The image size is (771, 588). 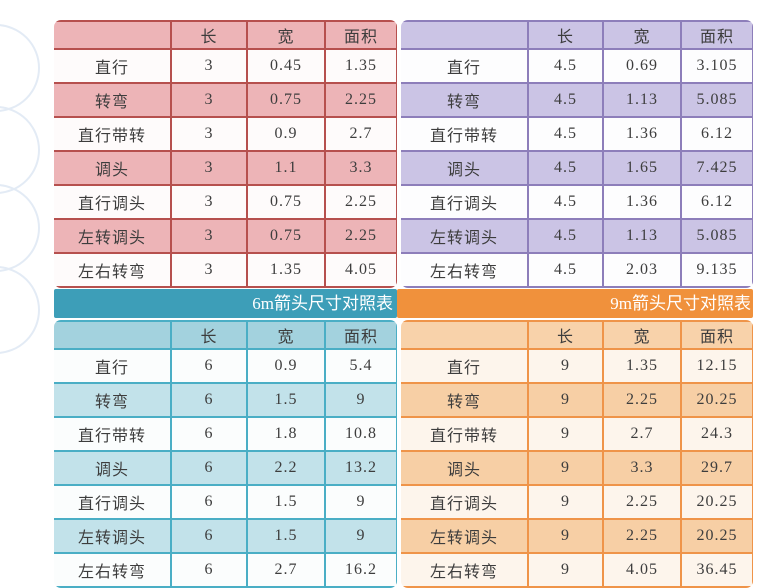 I want to click on table-row: 直行 6 0.9 5.4, so click(x=225, y=366).